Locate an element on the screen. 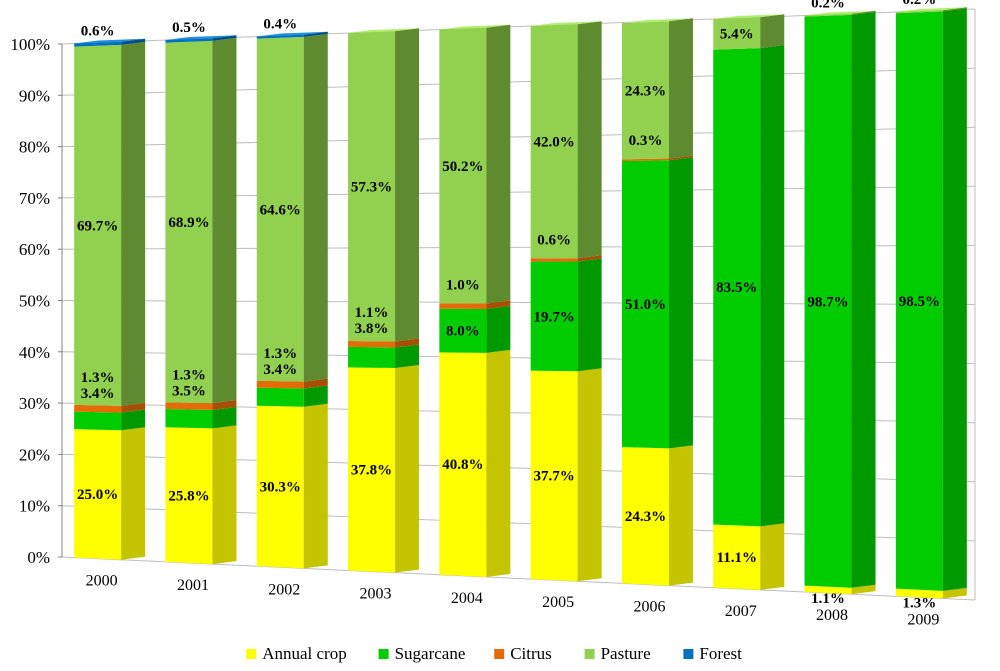 Image resolution: width=1000 pixels, height=671 pixels. y-tick-label: 30% is located at coordinates (34, 403).